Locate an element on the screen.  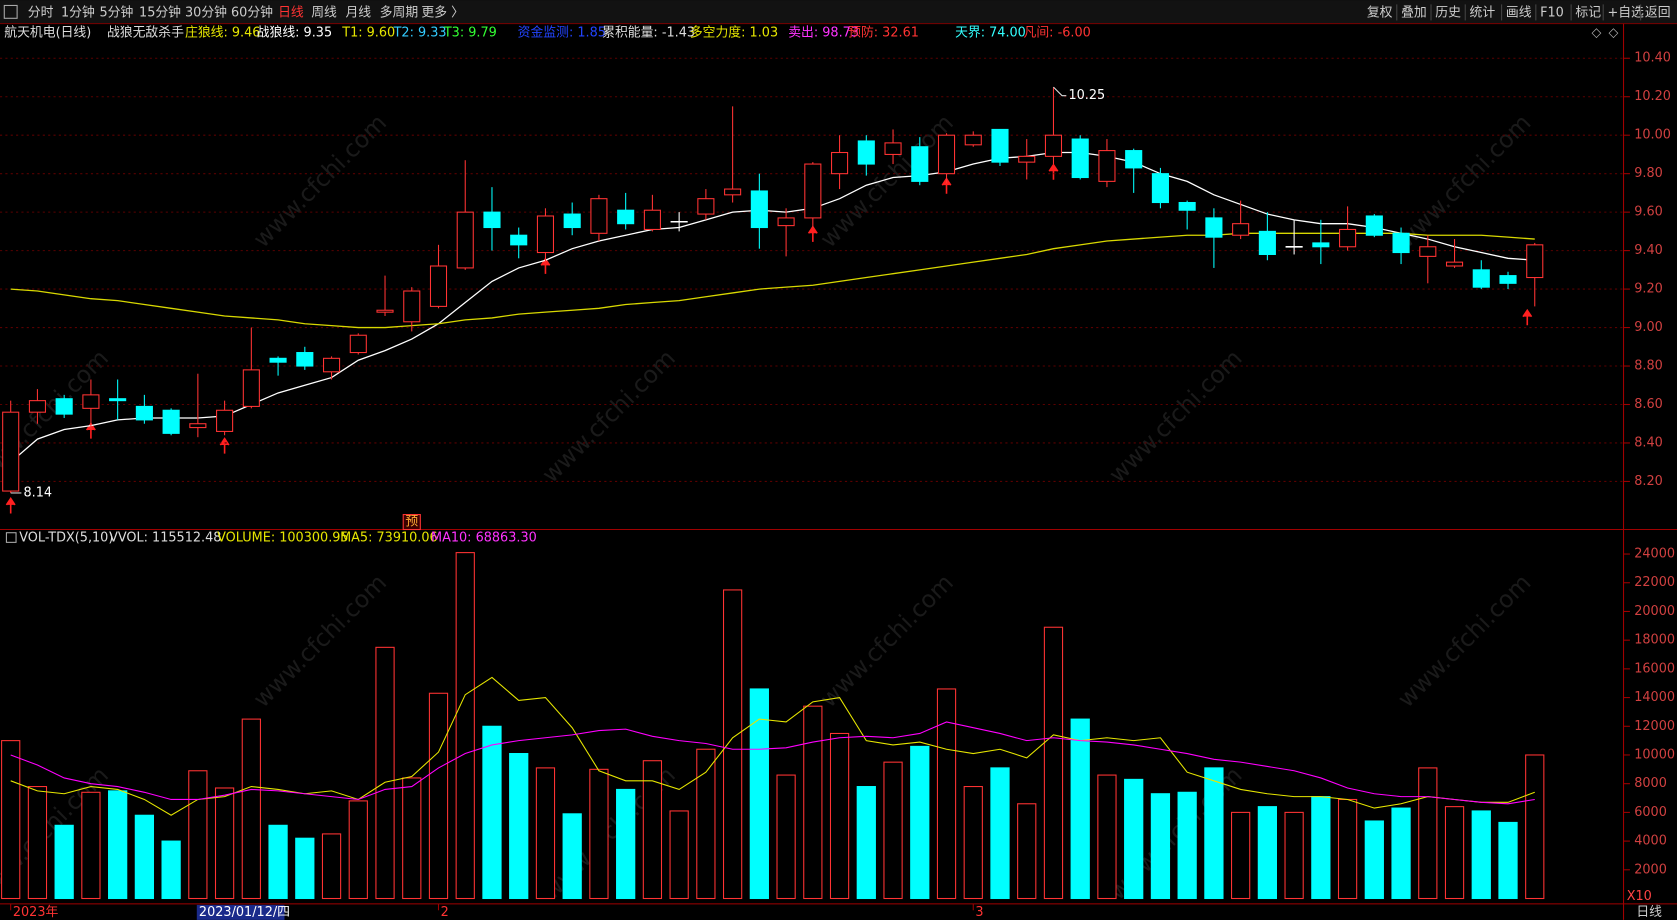
forecast-box is located at coordinates (411, 522).